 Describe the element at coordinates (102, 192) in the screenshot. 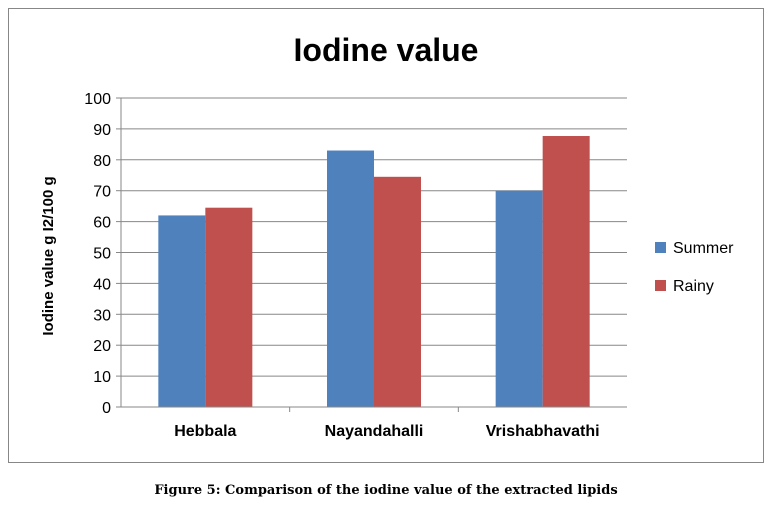

I see `y-tick-label: 70` at that location.